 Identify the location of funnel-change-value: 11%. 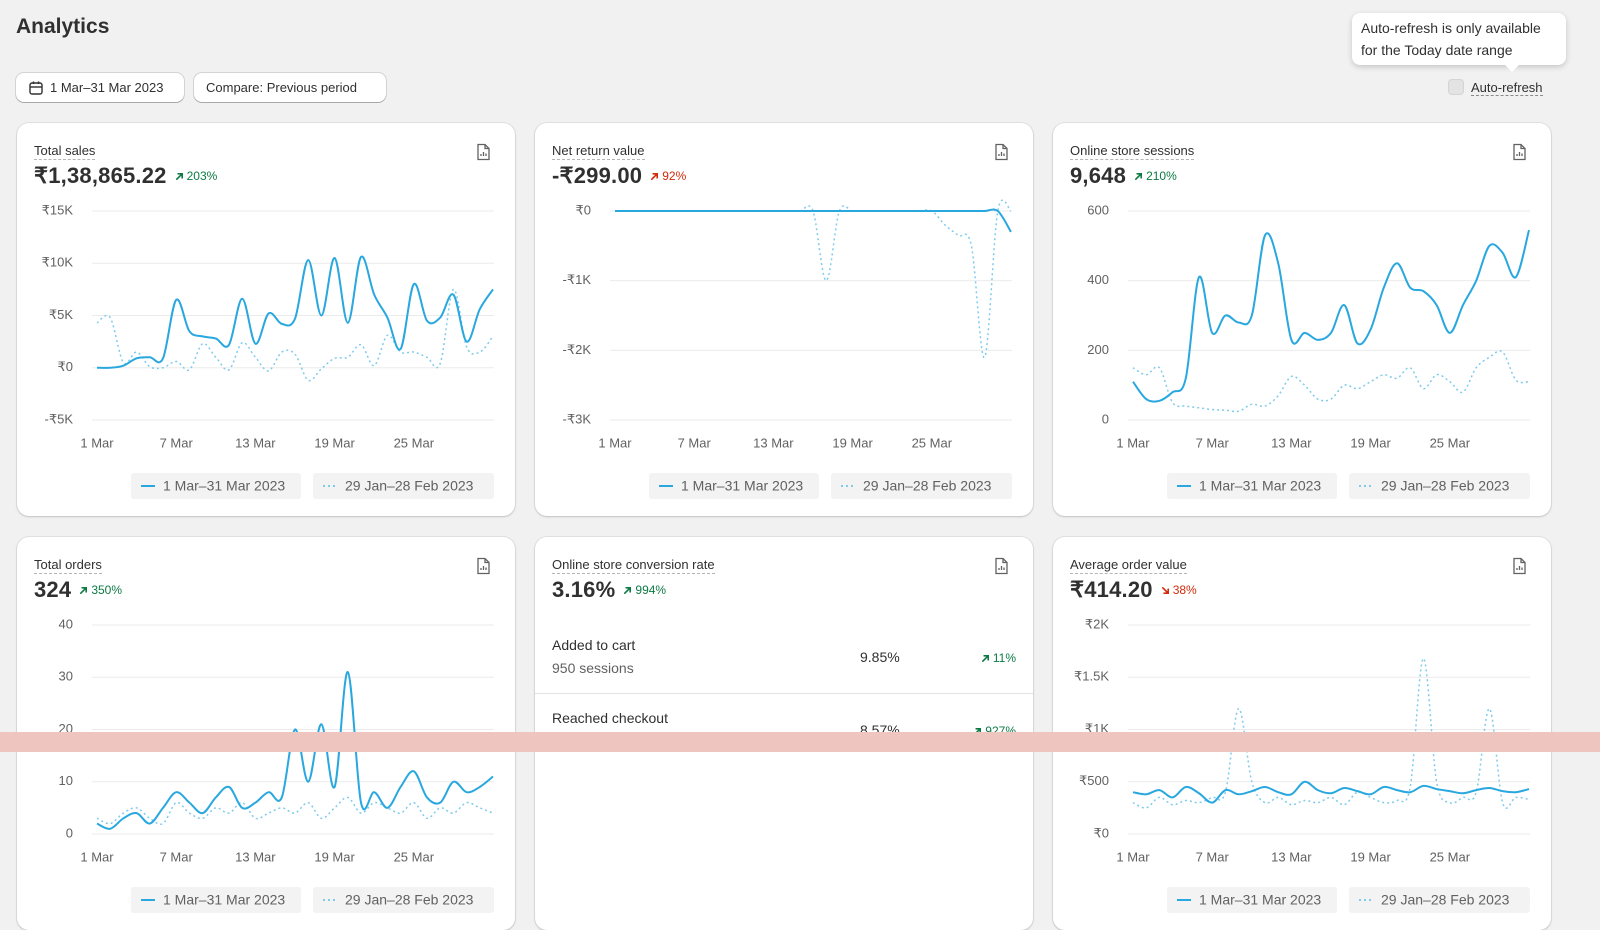
(1004, 658).